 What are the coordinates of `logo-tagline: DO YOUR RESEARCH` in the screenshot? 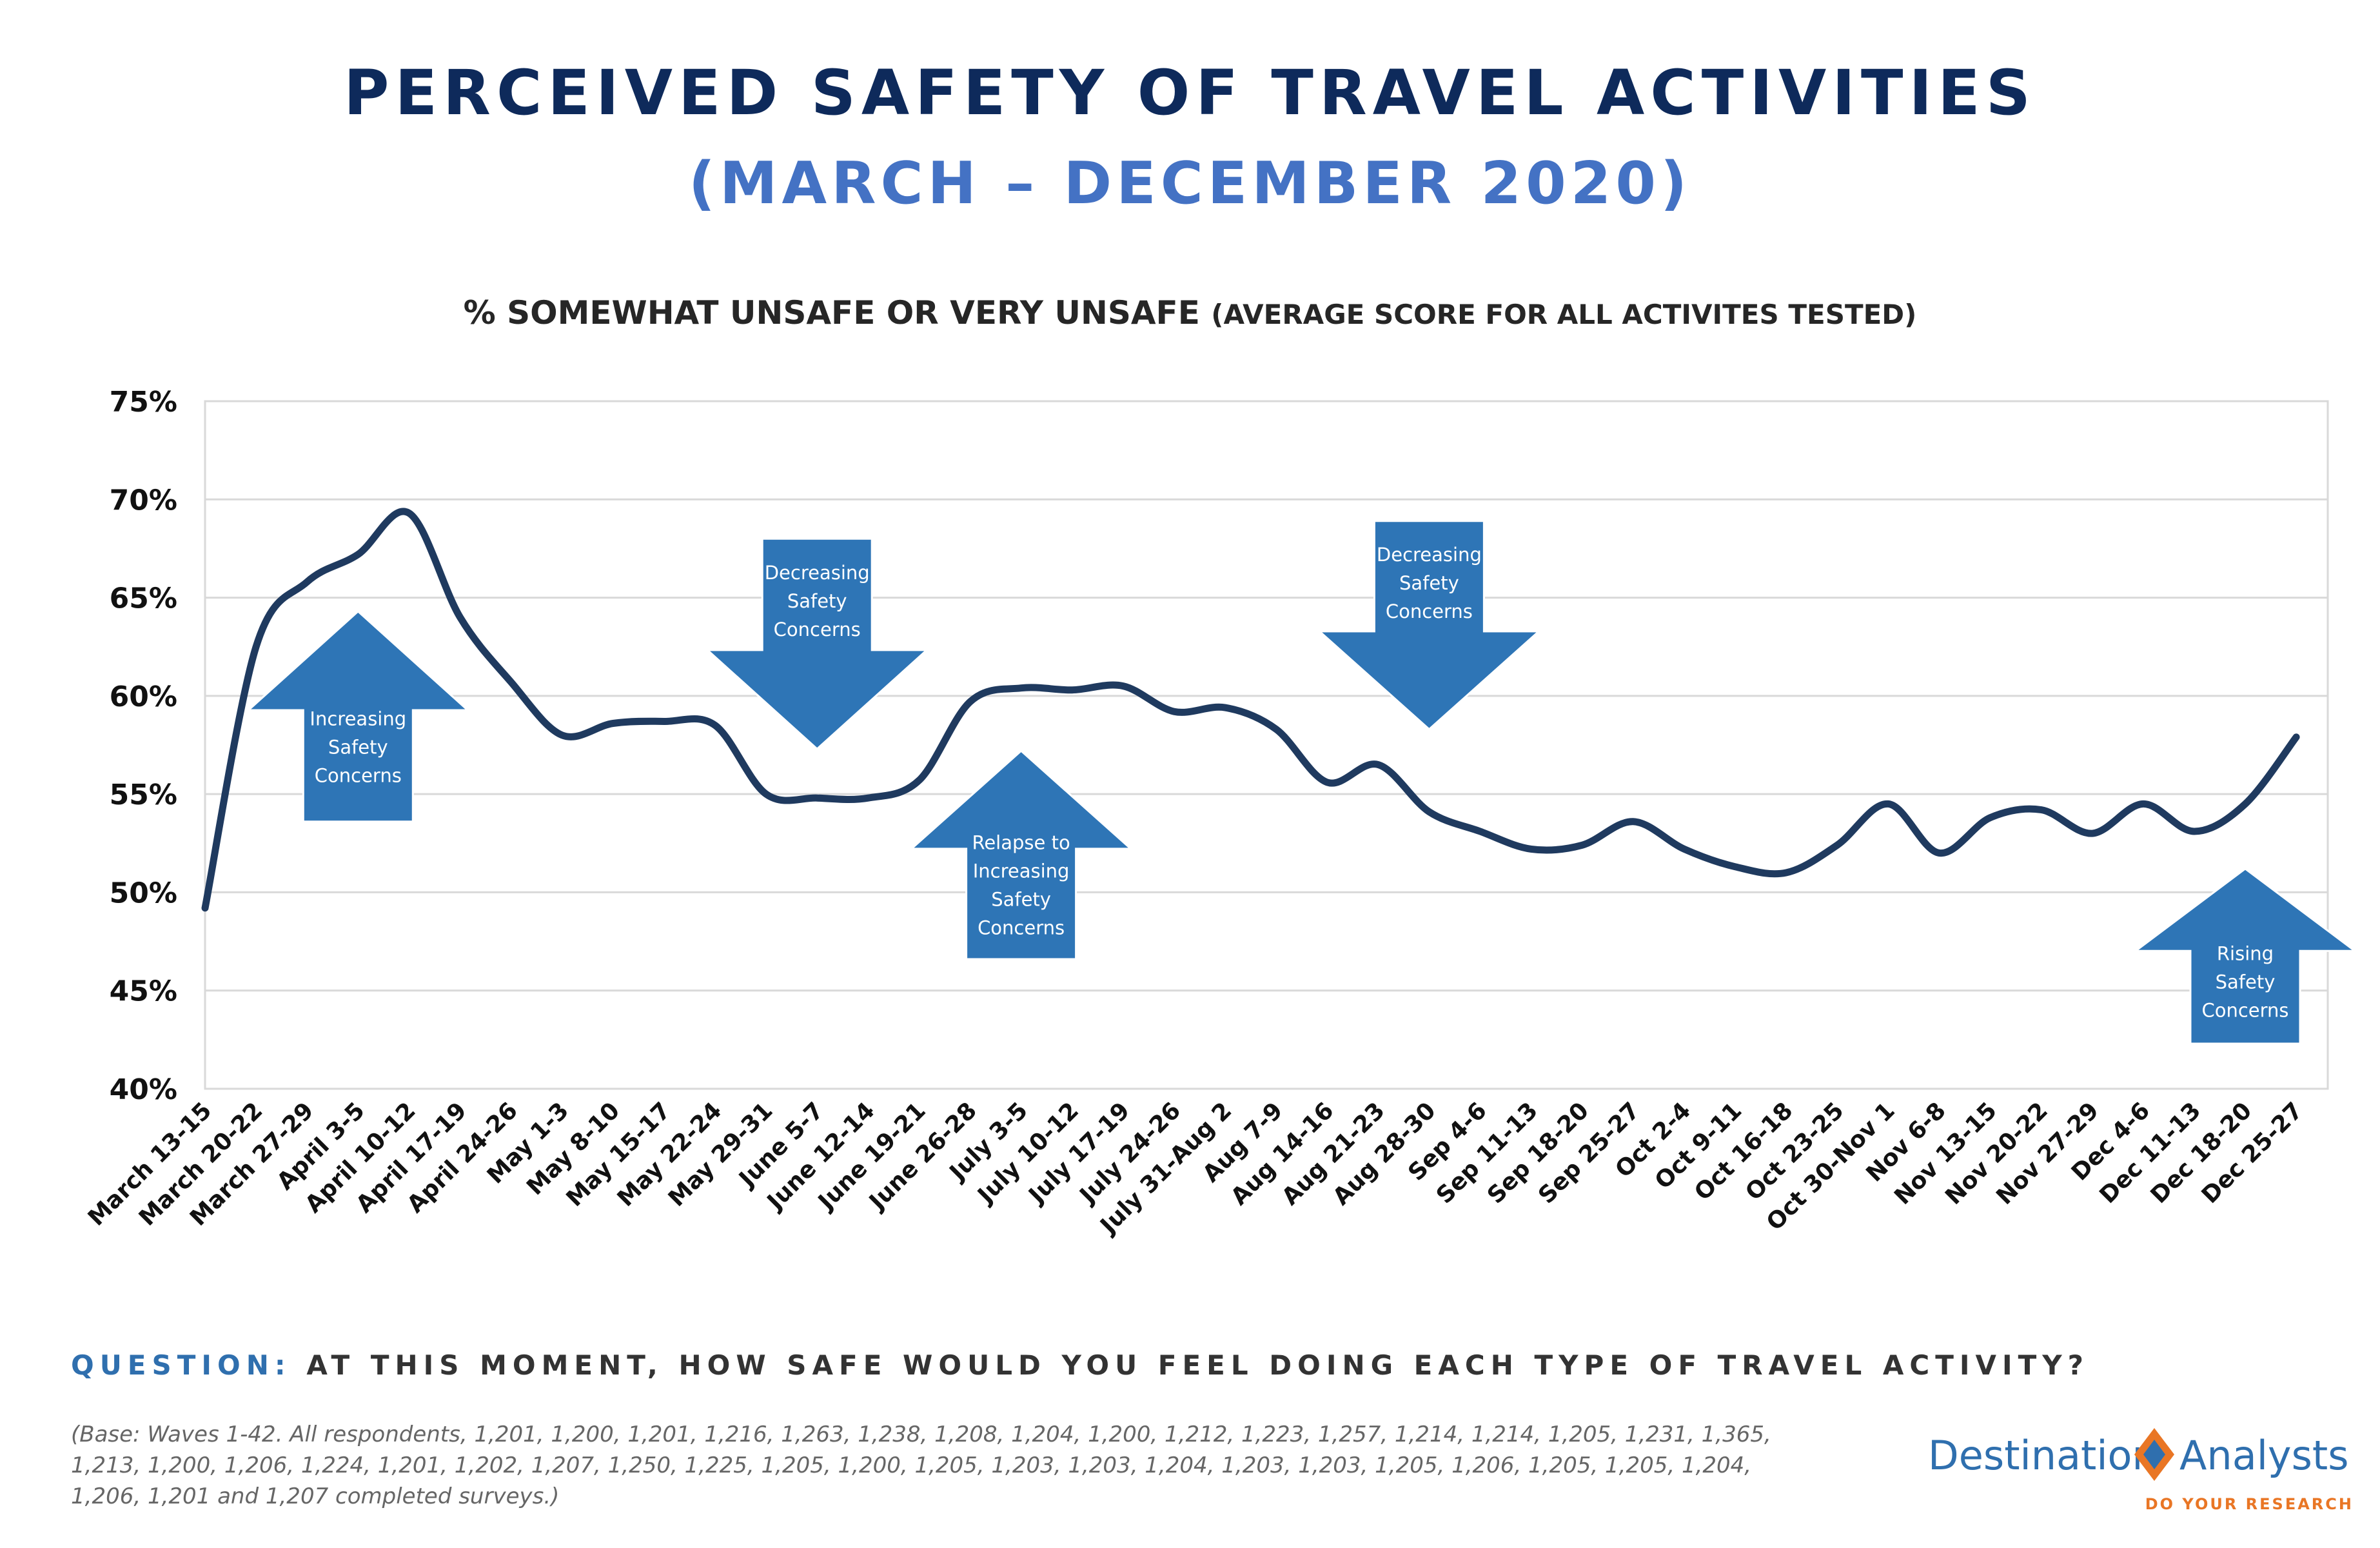 It's located at (2249, 1504).